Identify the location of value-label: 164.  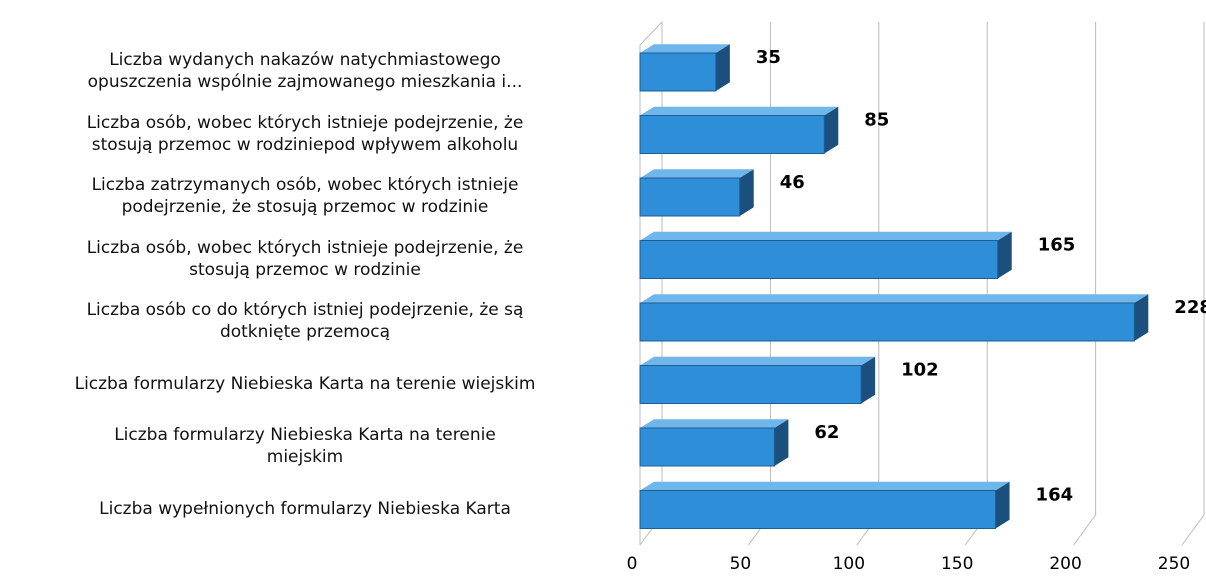
(1055, 495).